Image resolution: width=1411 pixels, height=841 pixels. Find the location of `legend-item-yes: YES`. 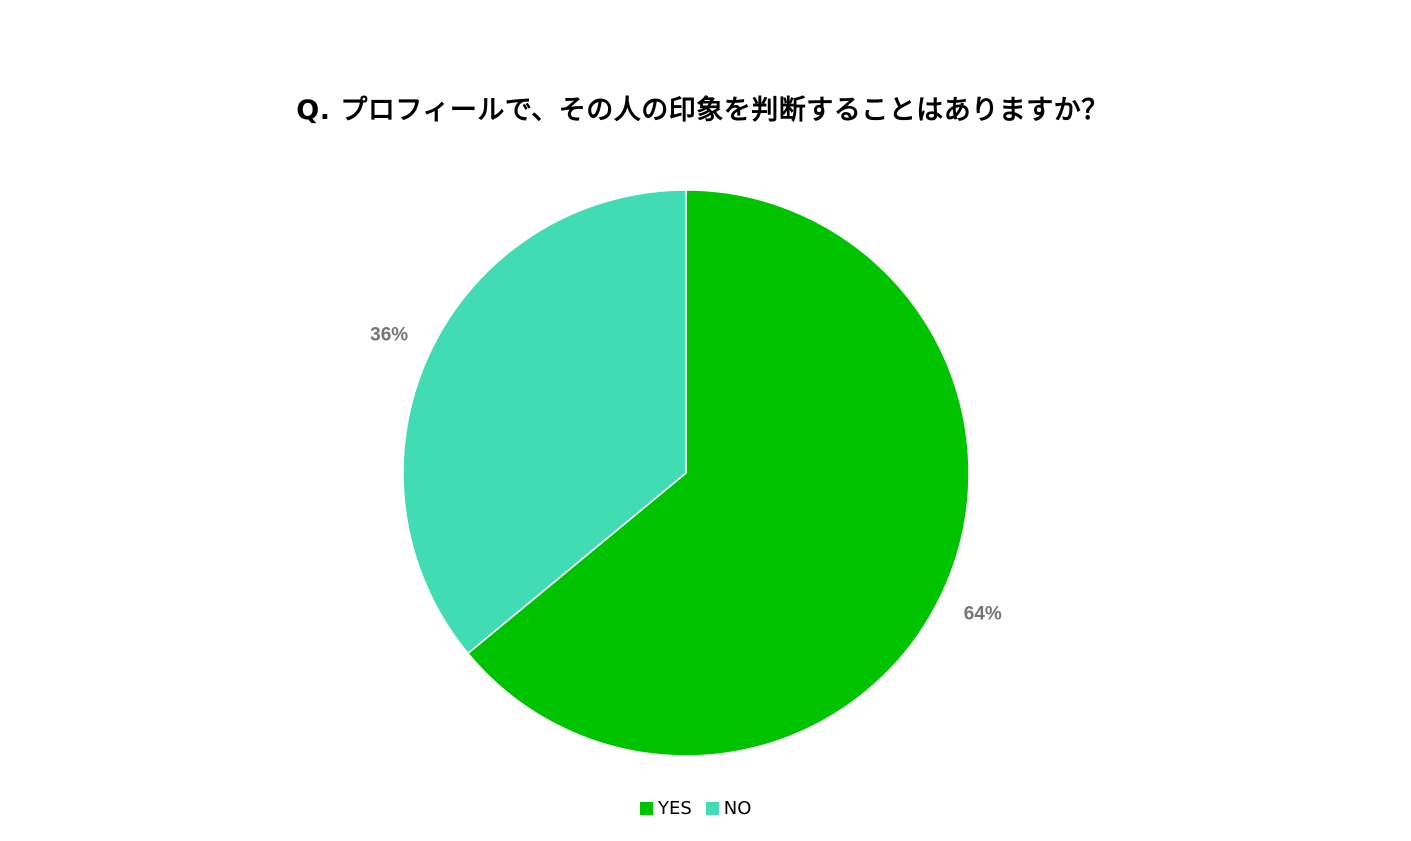

legend-item-yes: YES is located at coordinates (666, 808).